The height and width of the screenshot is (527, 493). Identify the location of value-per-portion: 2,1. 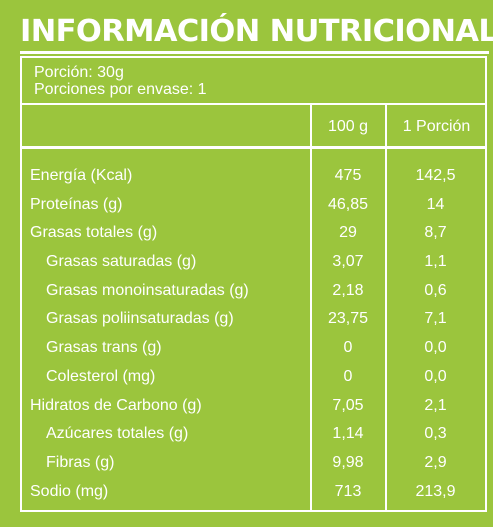
(435, 405).